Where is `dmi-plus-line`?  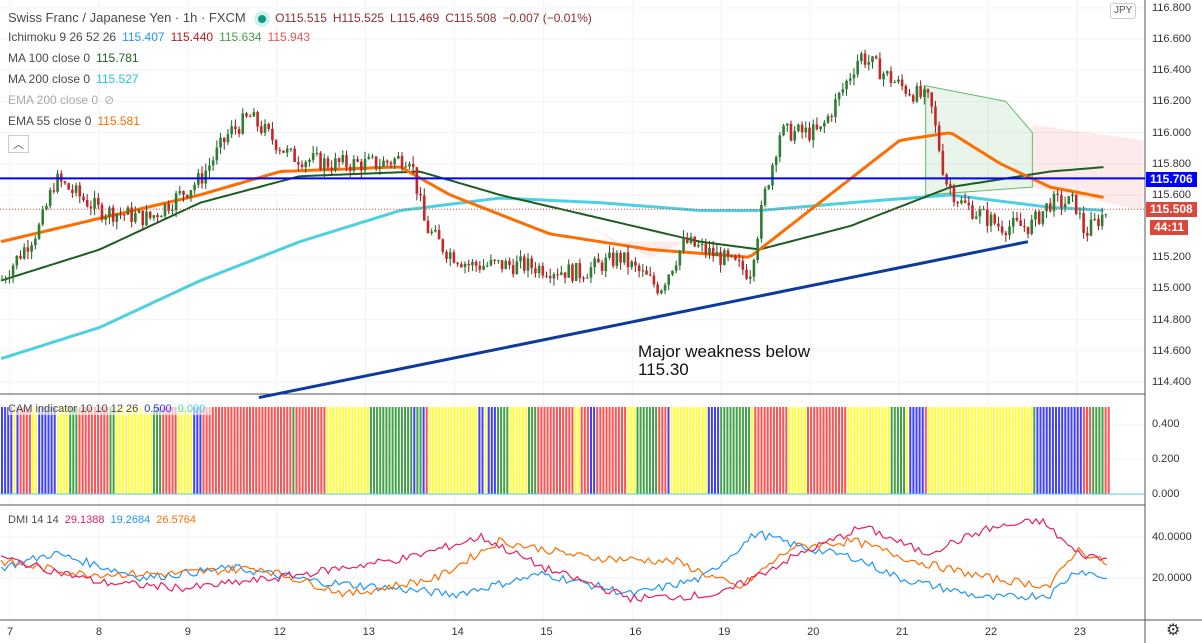 dmi-plus-line is located at coordinates (553, 565).